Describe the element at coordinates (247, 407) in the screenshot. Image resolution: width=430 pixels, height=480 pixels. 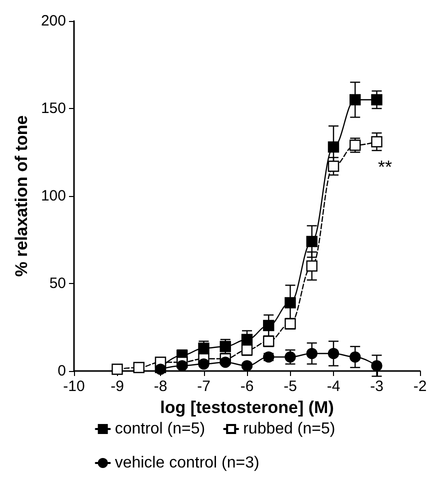
I see `x-axis-title: log [testosterone] (M)` at that location.